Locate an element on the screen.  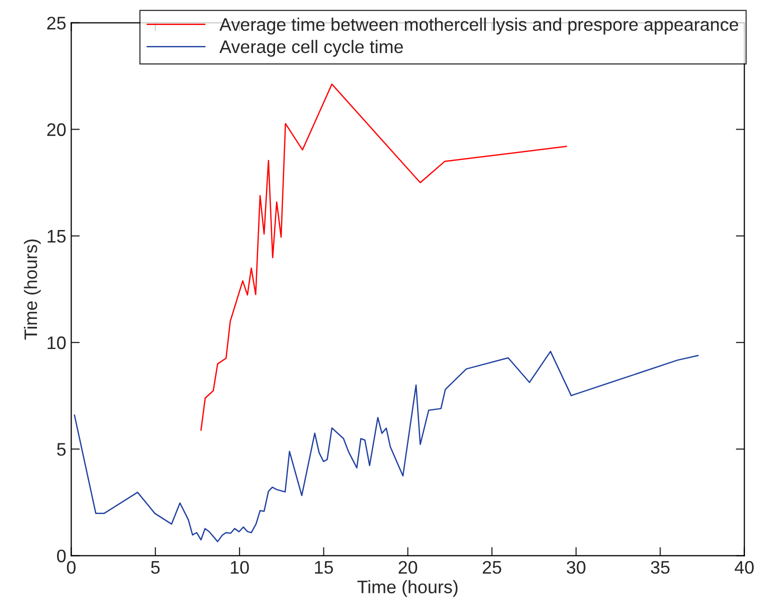
y-tick-label: 15 is located at coordinates (57, 236).